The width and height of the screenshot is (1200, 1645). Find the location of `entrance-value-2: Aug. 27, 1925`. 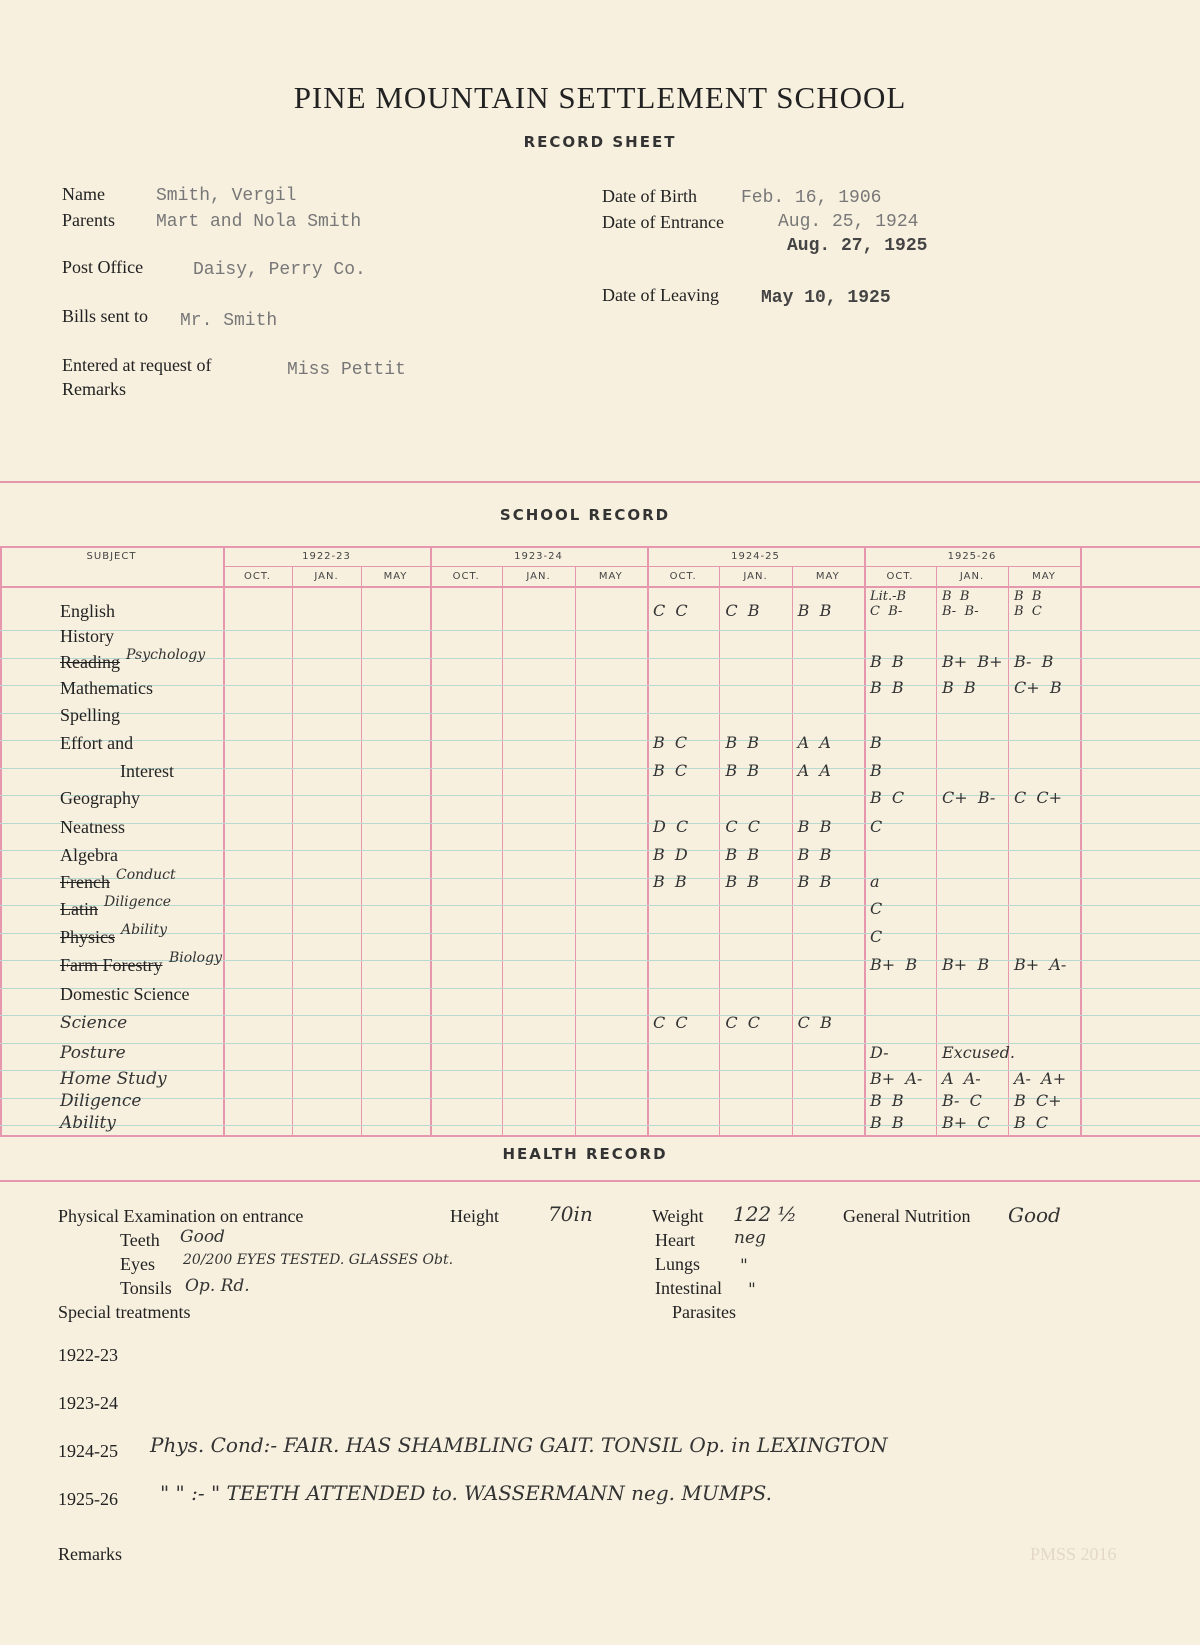

entrance-value-2: Aug. 27, 1925 is located at coordinates (857, 246).